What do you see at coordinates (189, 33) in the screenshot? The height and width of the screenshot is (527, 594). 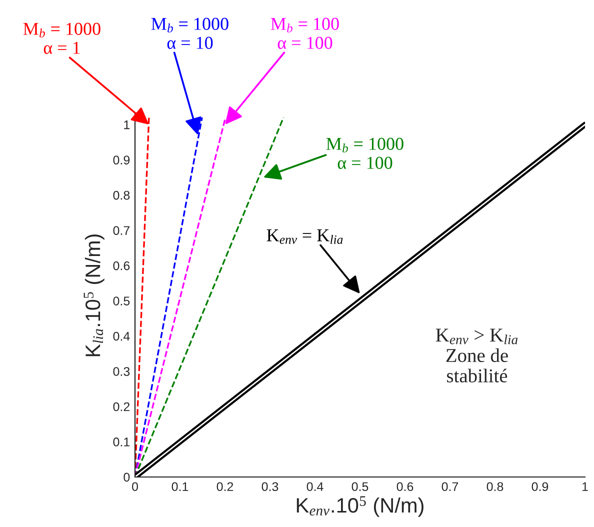 I see `annotation: M$_{b}$ = 1000 α = 10` at bounding box center [189, 33].